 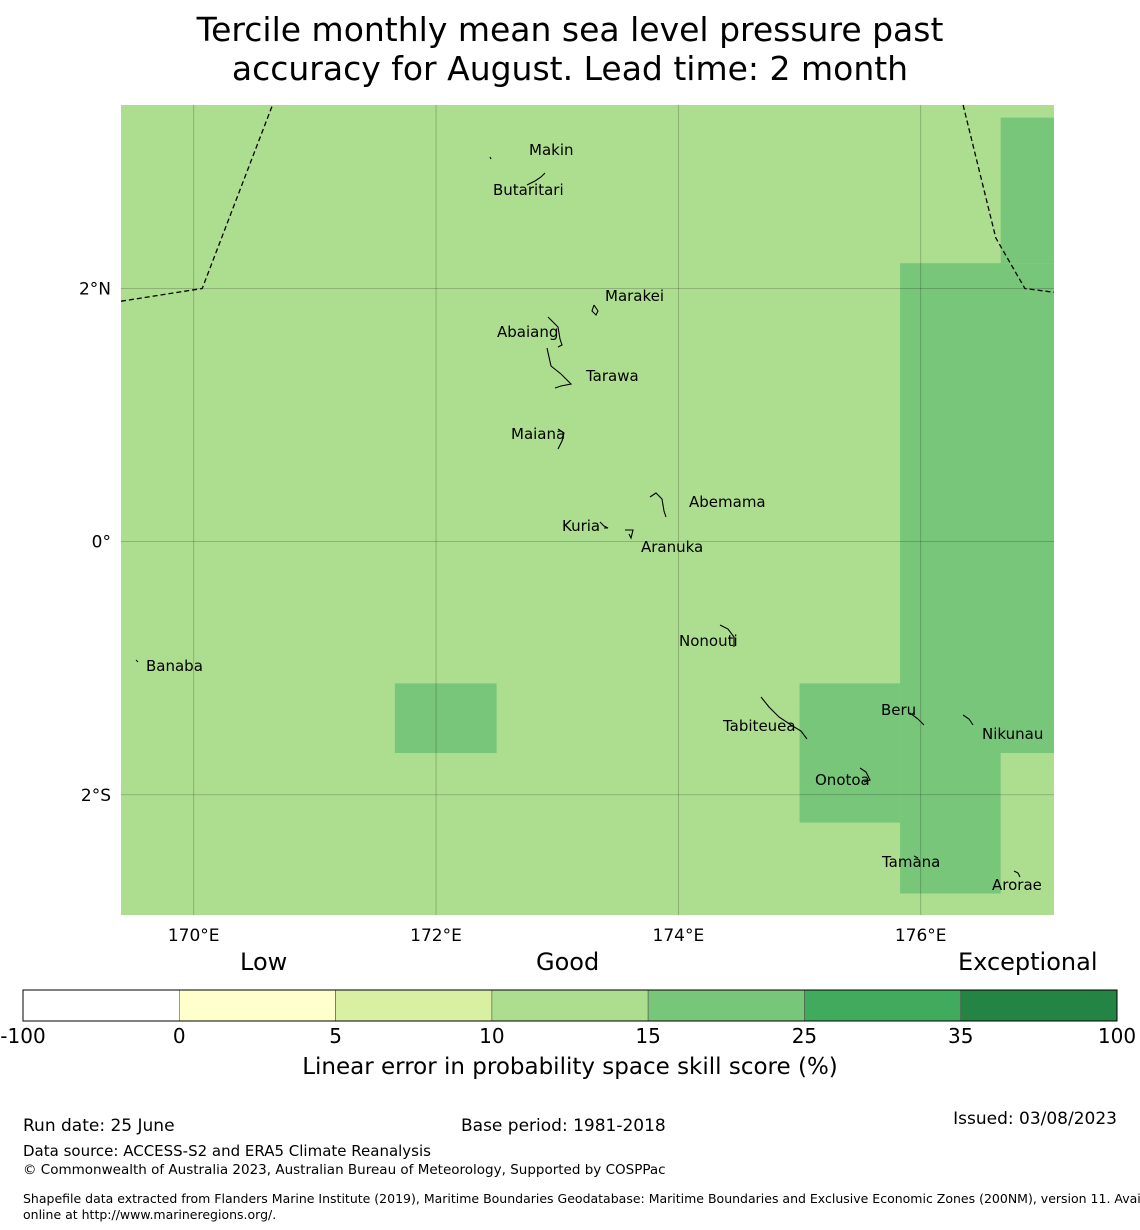 I want to click on colorbar-tick-label: 10, so click(x=492, y=1036).